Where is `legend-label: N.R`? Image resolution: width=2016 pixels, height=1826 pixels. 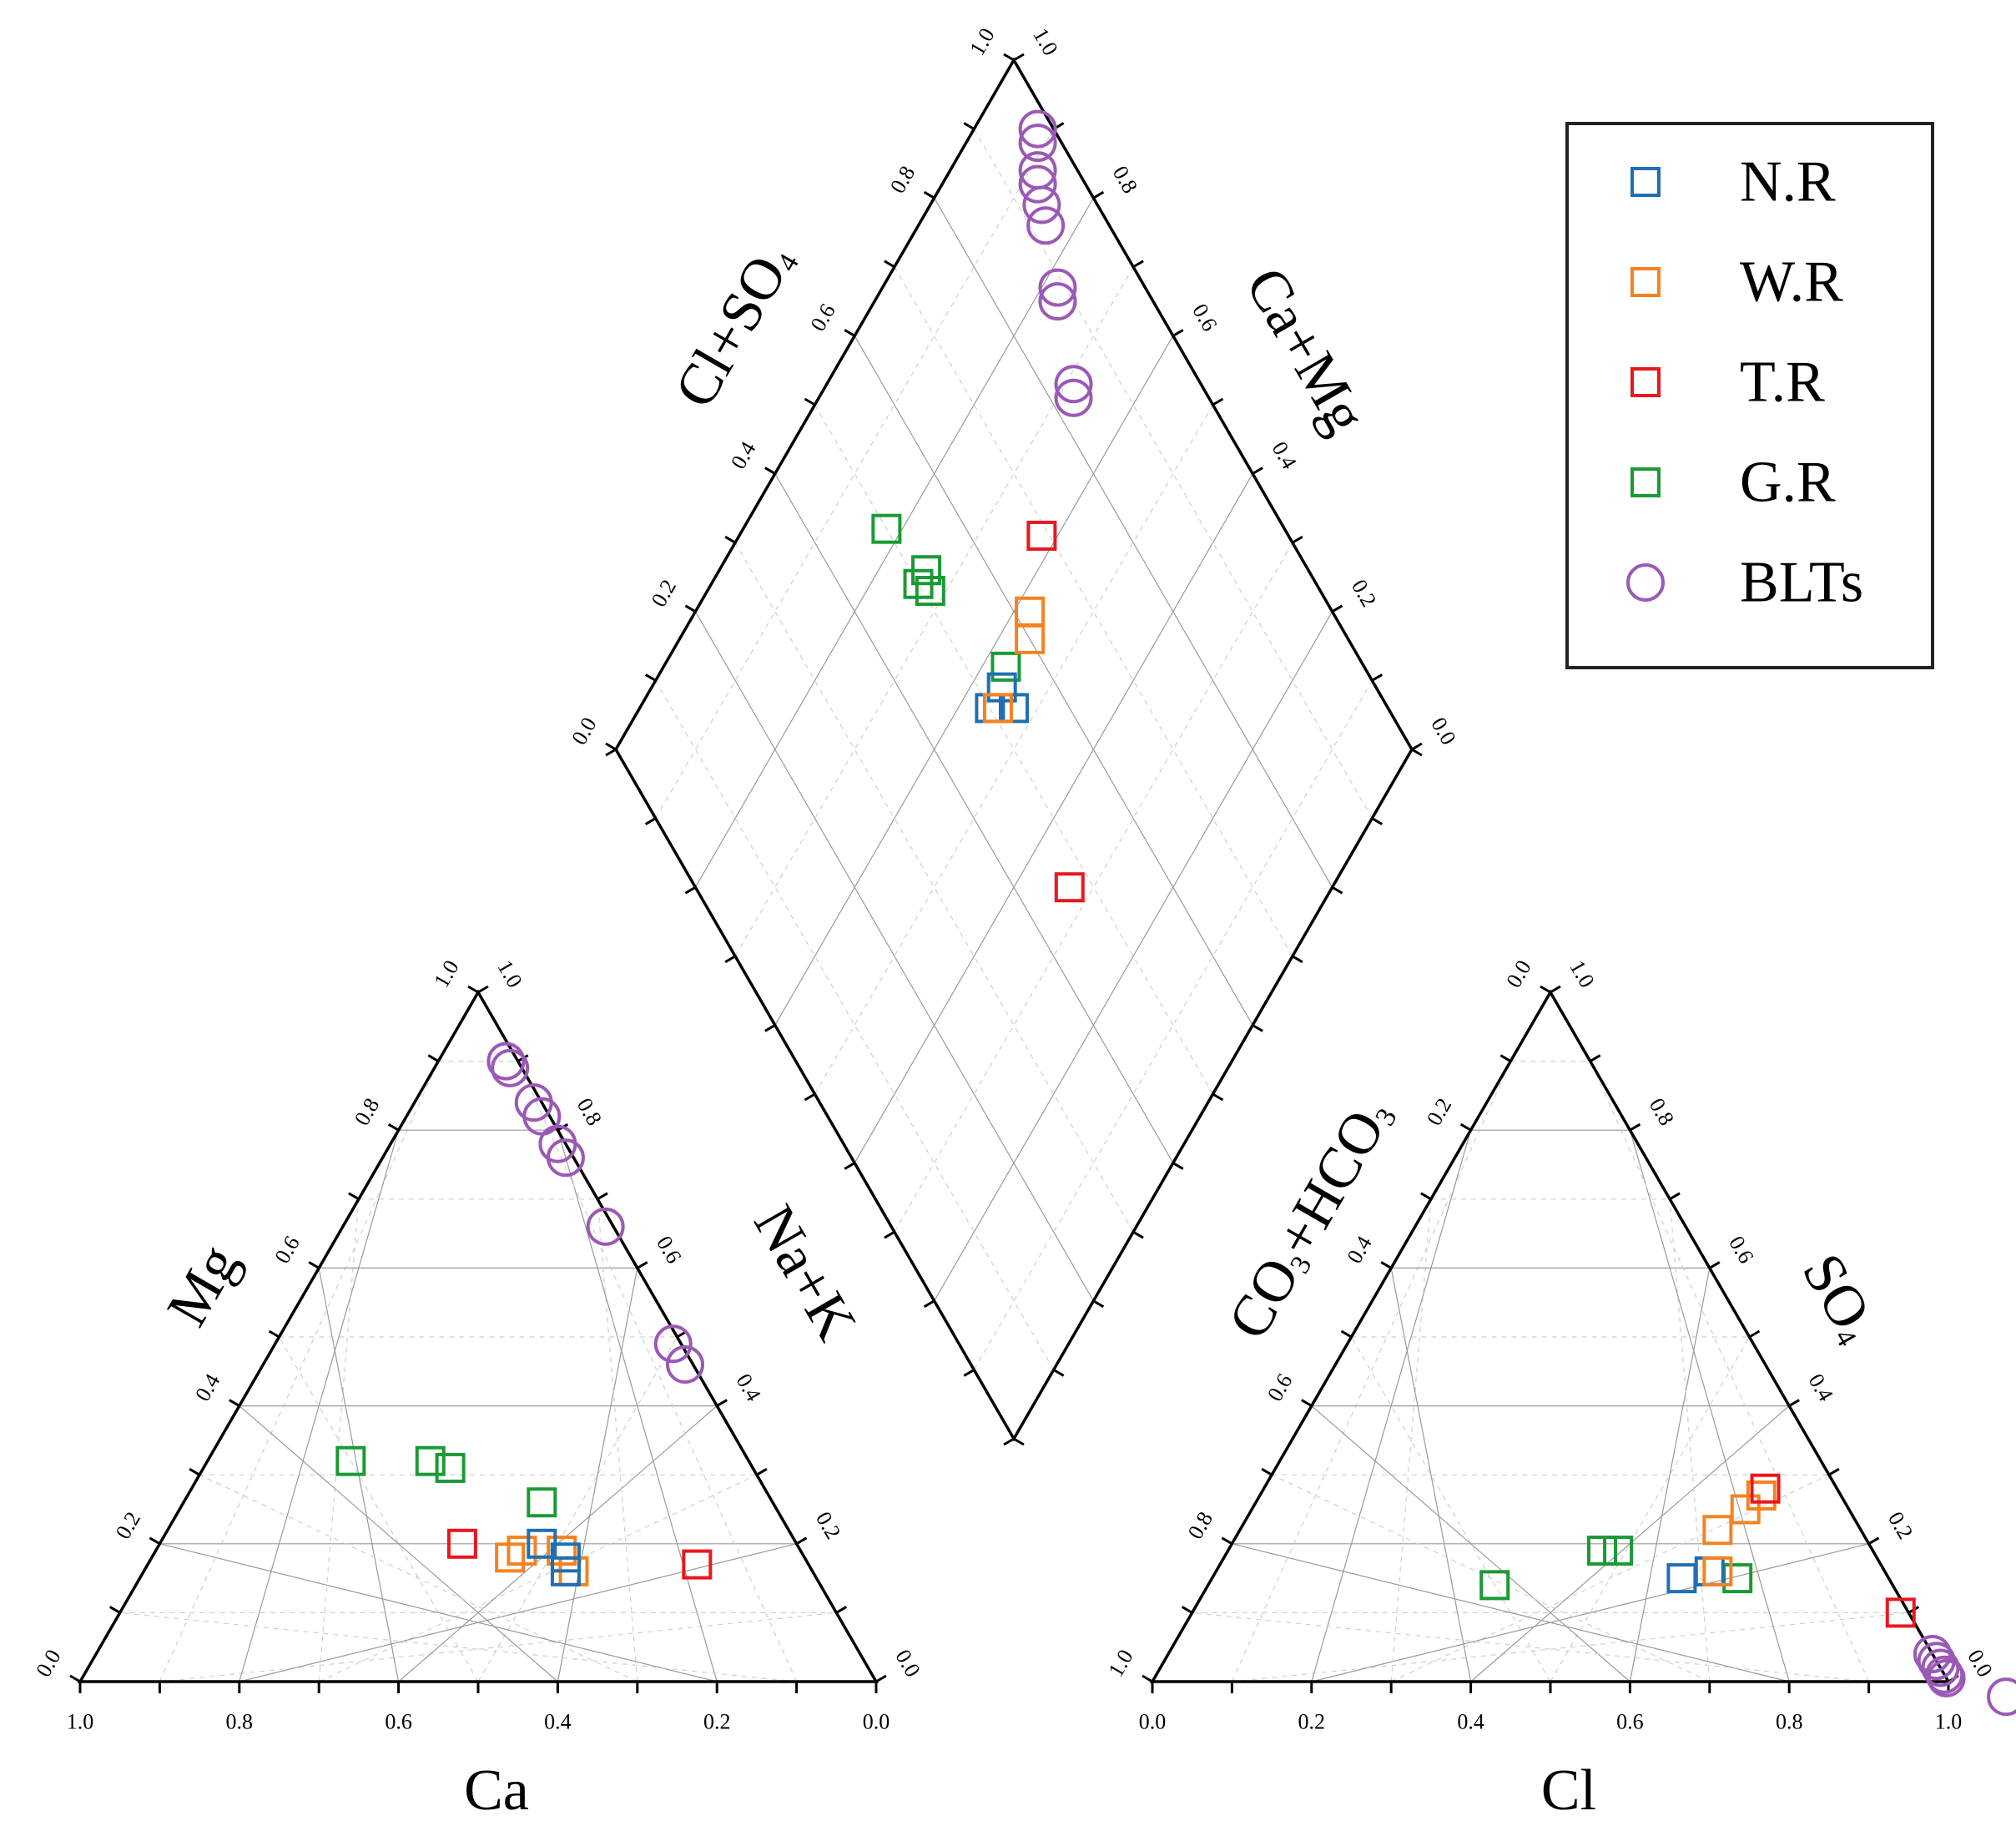 legend-label: N.R is located at coordinates (1788, 182).